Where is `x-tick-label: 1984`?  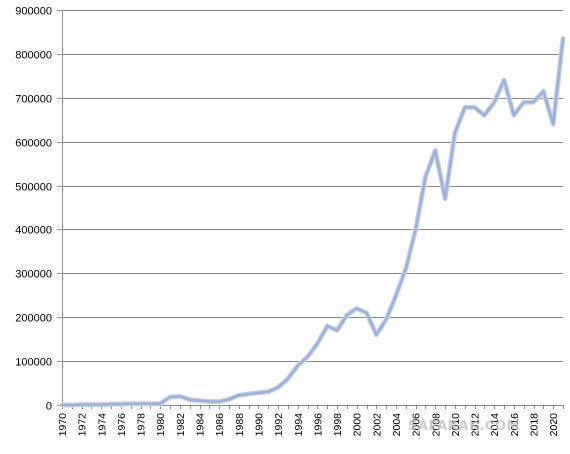
x-tick-label: 1984 is located at coordinates (201, 425).